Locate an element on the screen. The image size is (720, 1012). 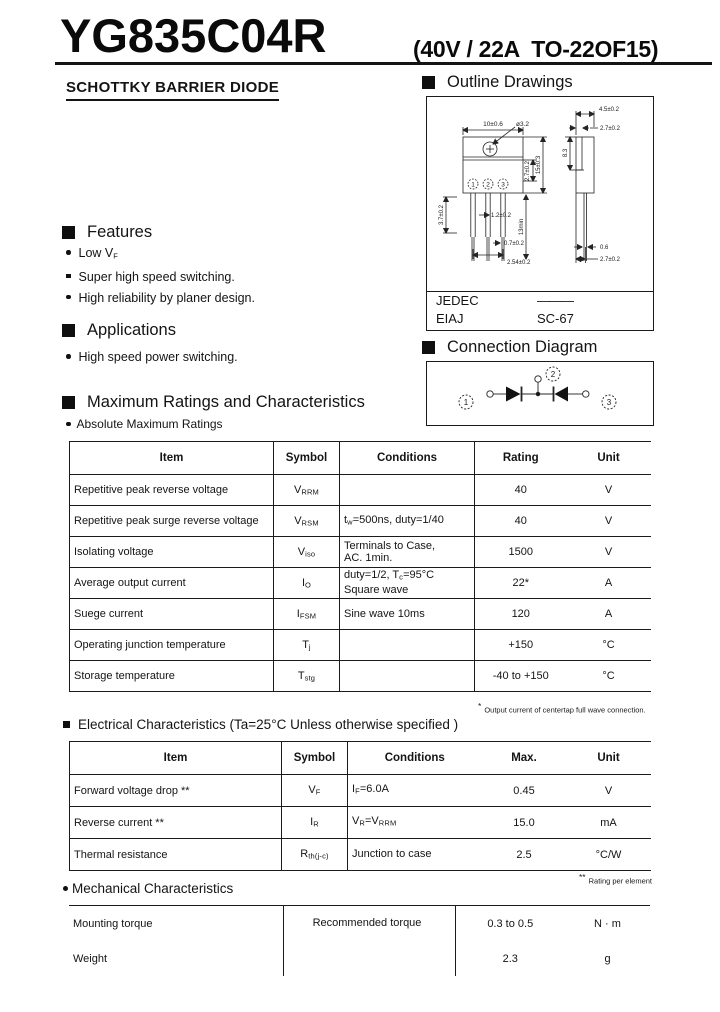
cell-conditions: tw=500ns, duty=1/40 is located at coordinates (407, 521).